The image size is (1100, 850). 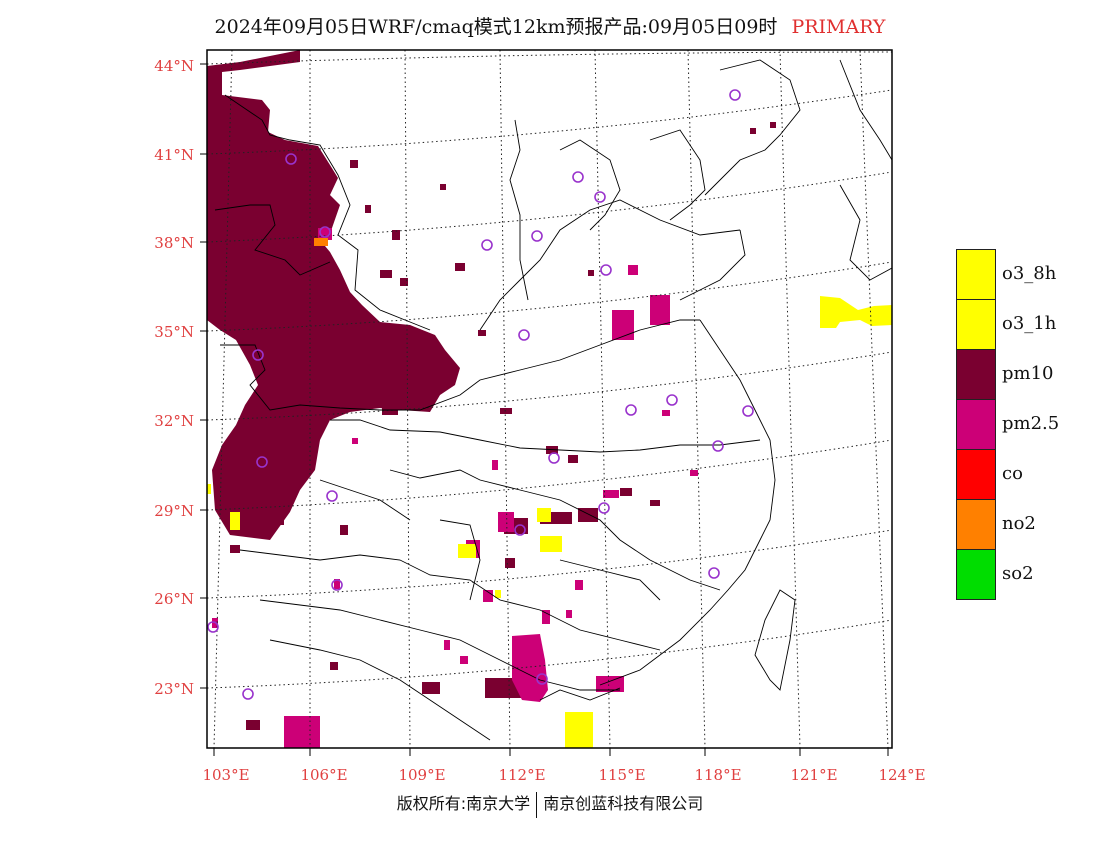 What do you see at coordinates (622, 775) in the screenshot?
I see `lon-label-115: 115°E` at bounding box center [622, 775].